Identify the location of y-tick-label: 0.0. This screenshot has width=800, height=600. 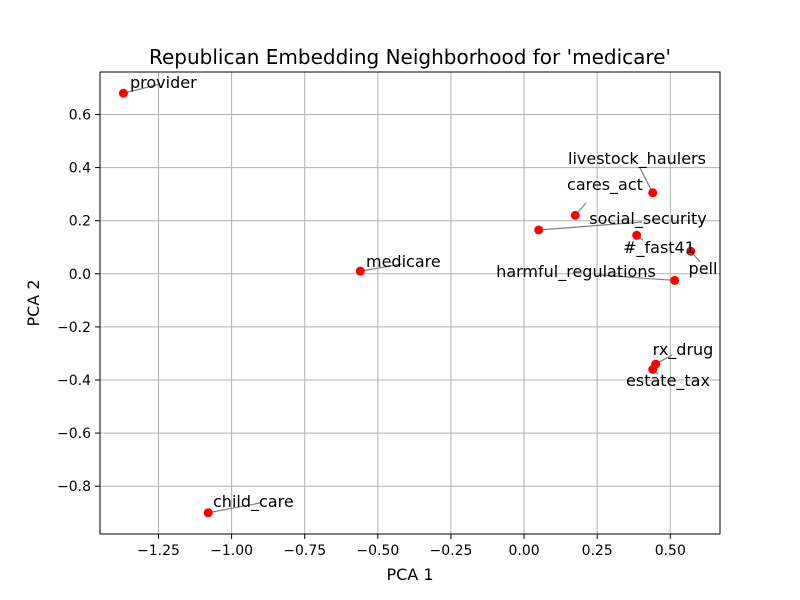
(80, 275).